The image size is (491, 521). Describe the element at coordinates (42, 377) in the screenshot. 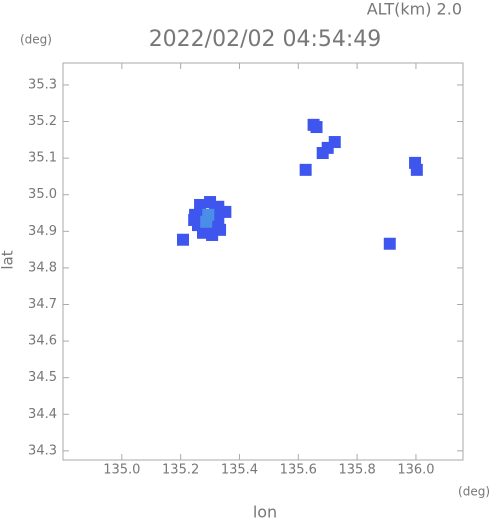

I see `y-tick-label: 34.5` at that location.